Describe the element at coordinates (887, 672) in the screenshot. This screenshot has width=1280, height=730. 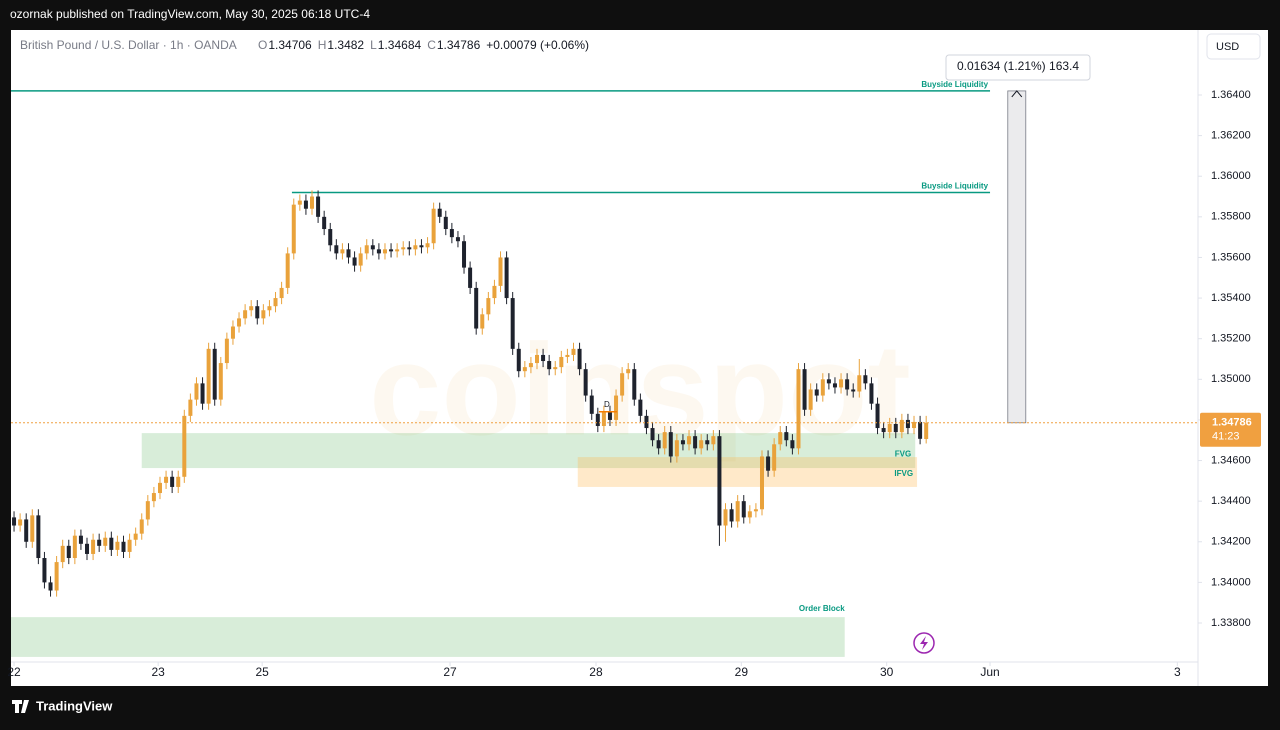
I see `x-tick-label: 30` at that location.